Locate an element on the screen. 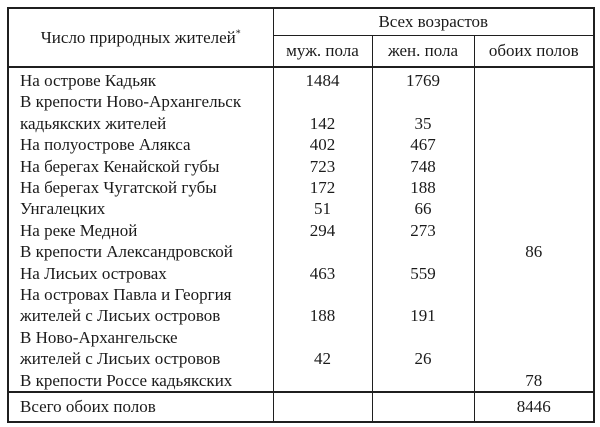 The height and width of the screenshot is (427, 600). column-header-natives: Число природных жителей* is located at coordinates (140, 37).